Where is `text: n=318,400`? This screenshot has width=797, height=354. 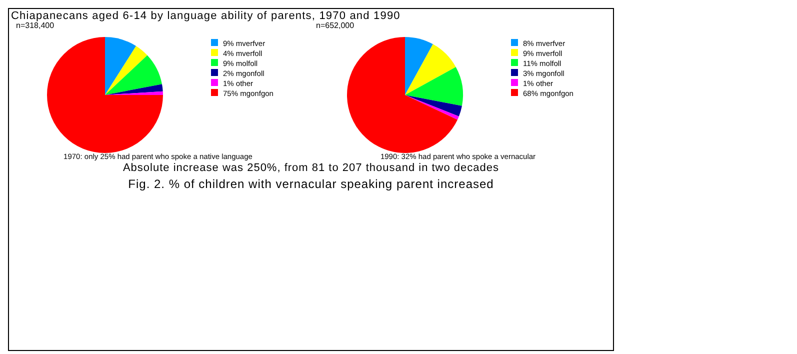 text: n=318,400 is located at coordinates (35, 25).